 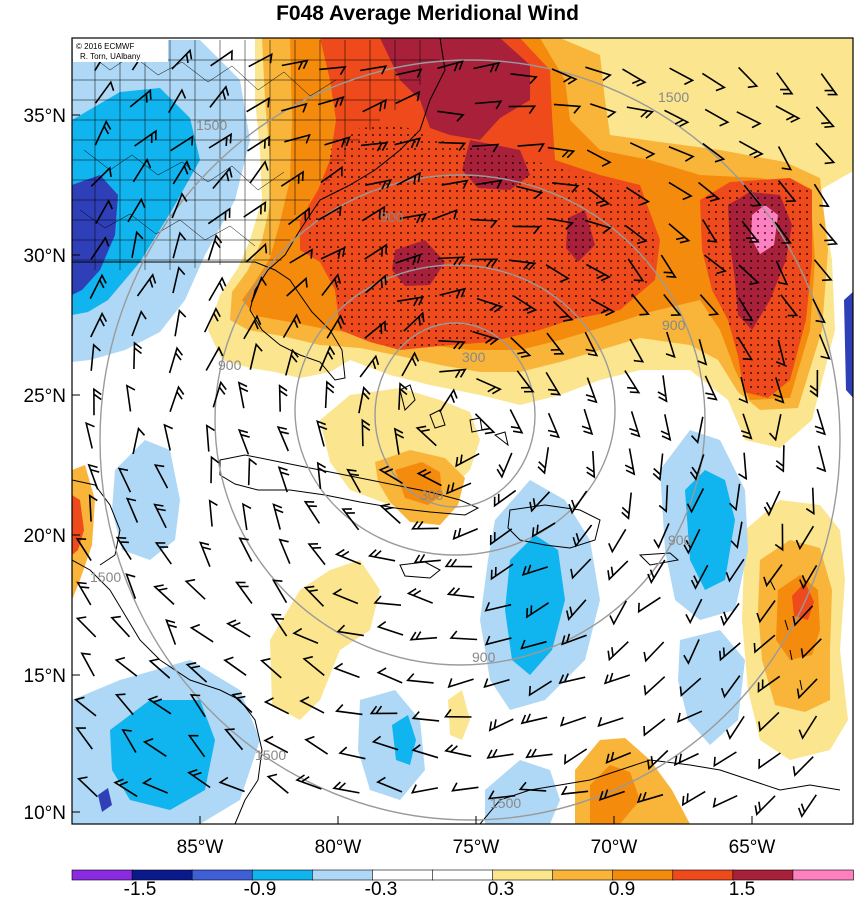 I want to click on lat-label-15n: 15°N, so click(x=45, y=676).